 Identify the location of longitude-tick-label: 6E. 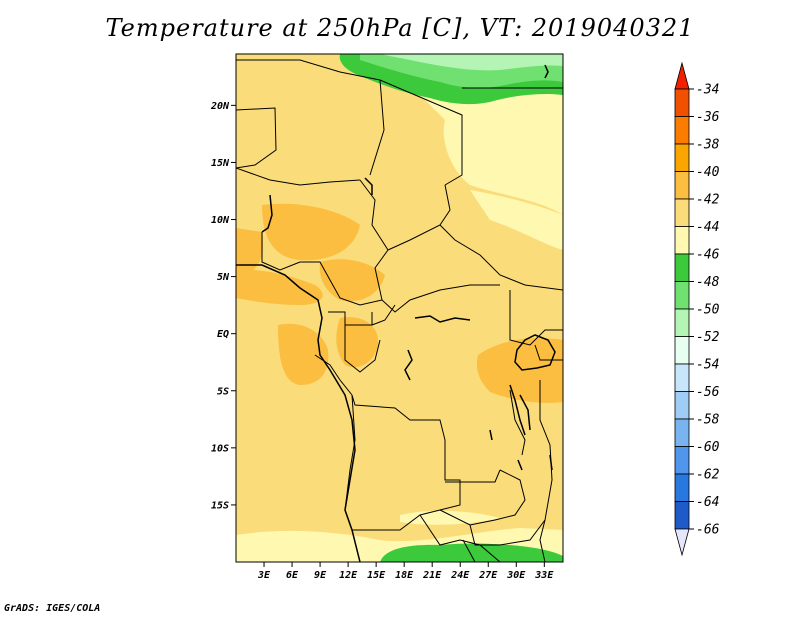
(292, 575).